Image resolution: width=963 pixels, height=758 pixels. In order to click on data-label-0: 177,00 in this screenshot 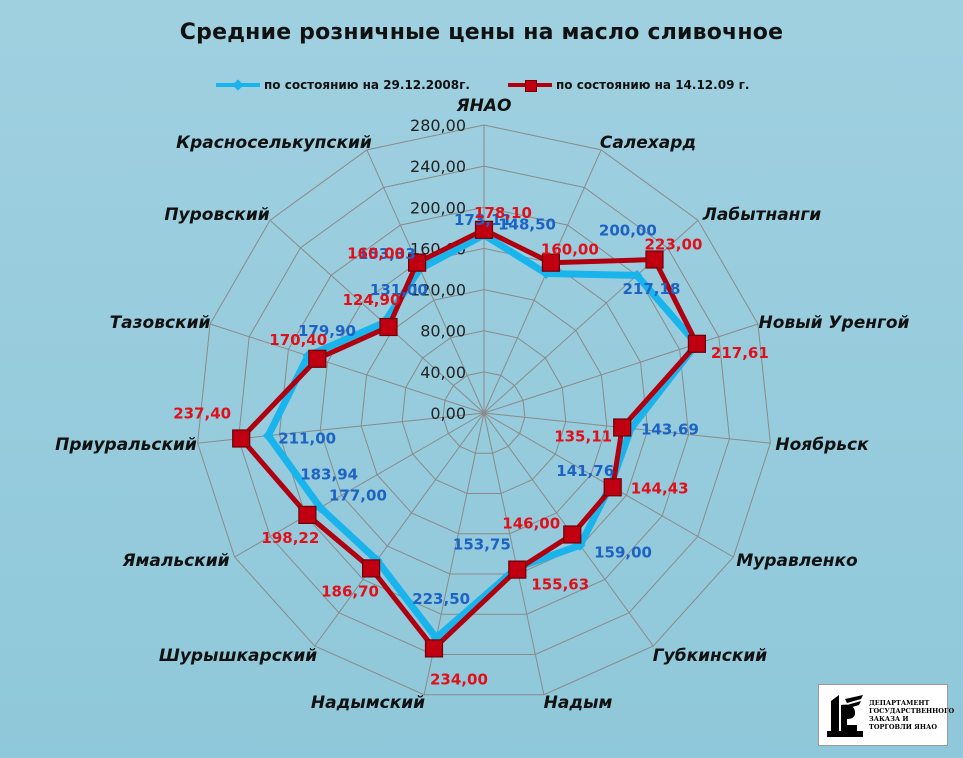, I will do `click(358, 495)`.